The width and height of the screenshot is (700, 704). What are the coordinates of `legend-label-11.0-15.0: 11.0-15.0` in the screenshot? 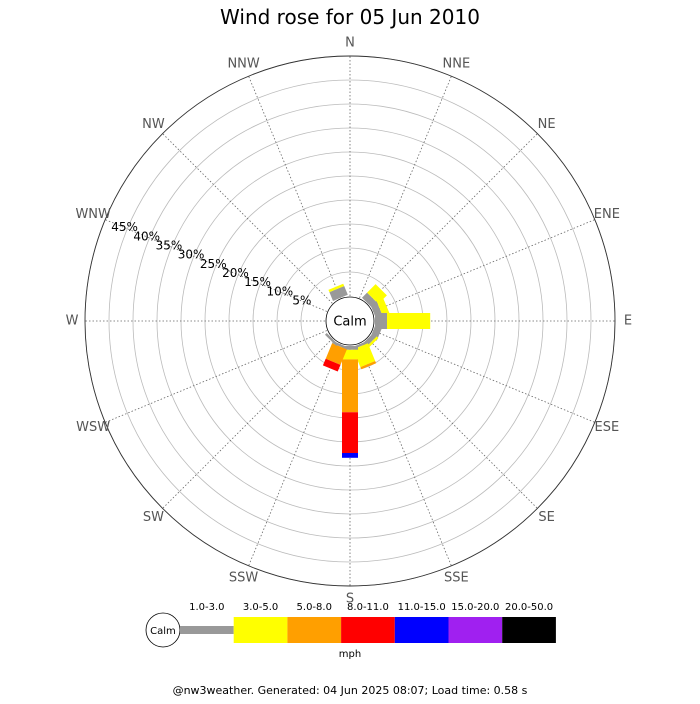 It's located at (422, 607).